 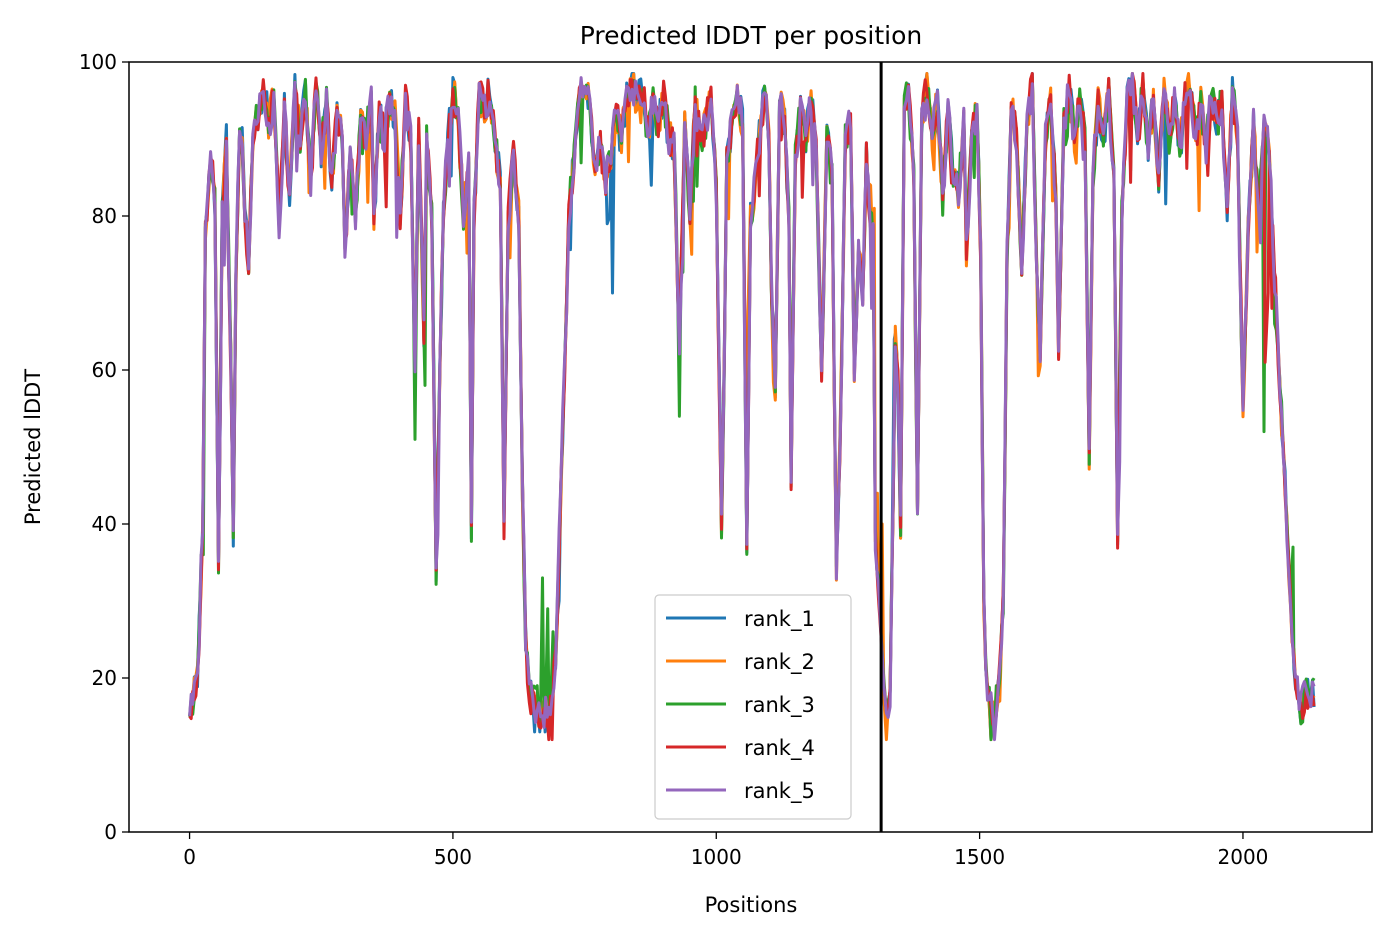 I want to click on legend-label-rank_1: rank_1, so click(x=779, y=619).